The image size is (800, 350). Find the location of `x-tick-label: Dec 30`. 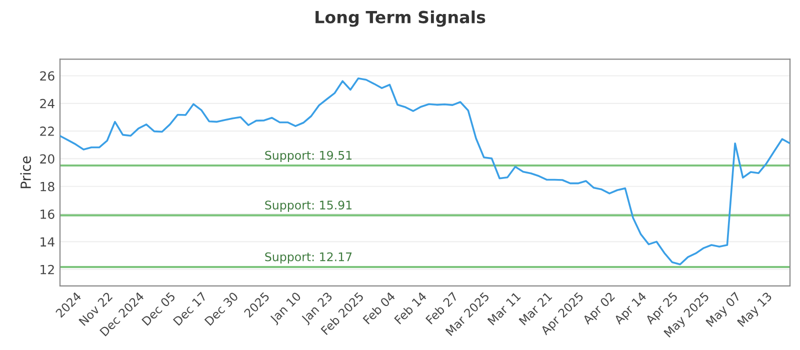

x-tick-label: Dec 30 is located at coordinates (221, 309).